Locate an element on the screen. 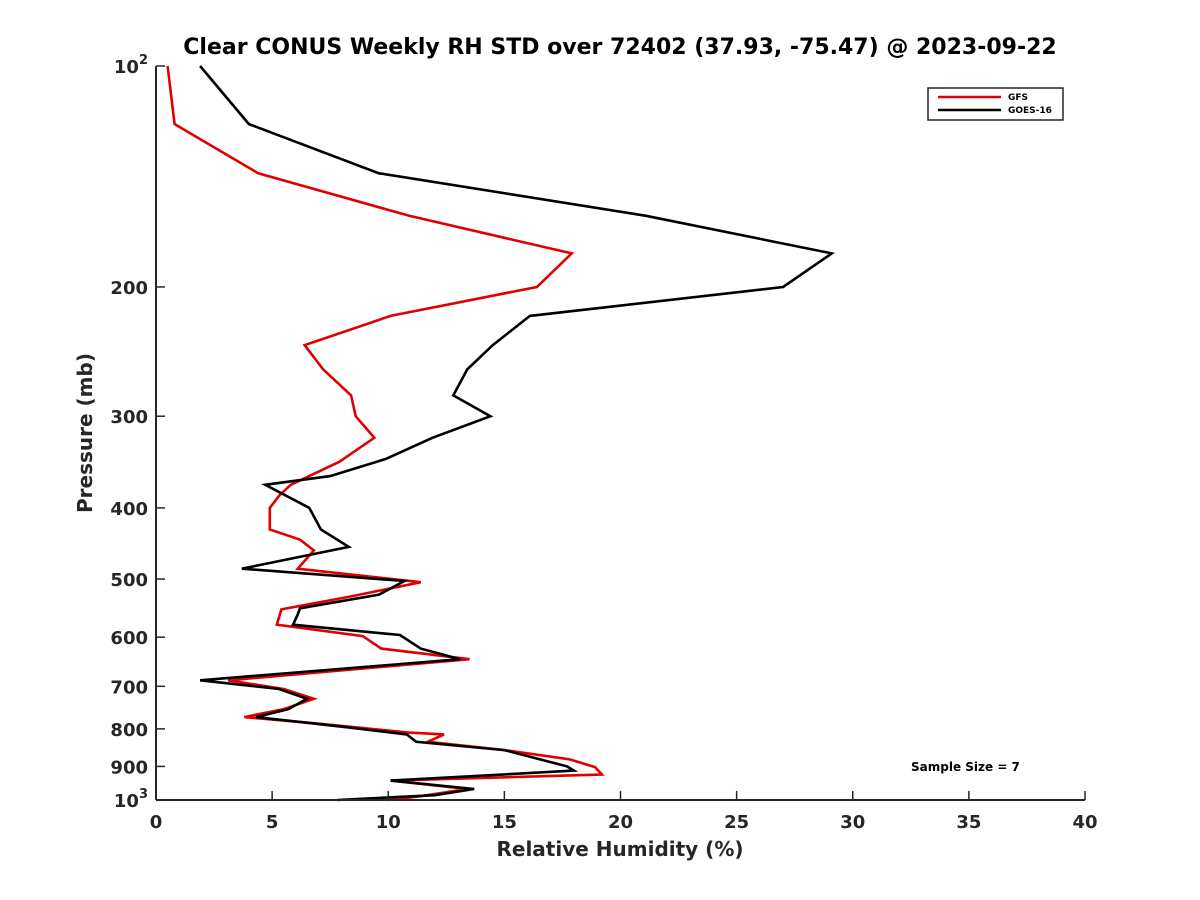  y-tick-label: 600 is located at coordinates (129, 638).